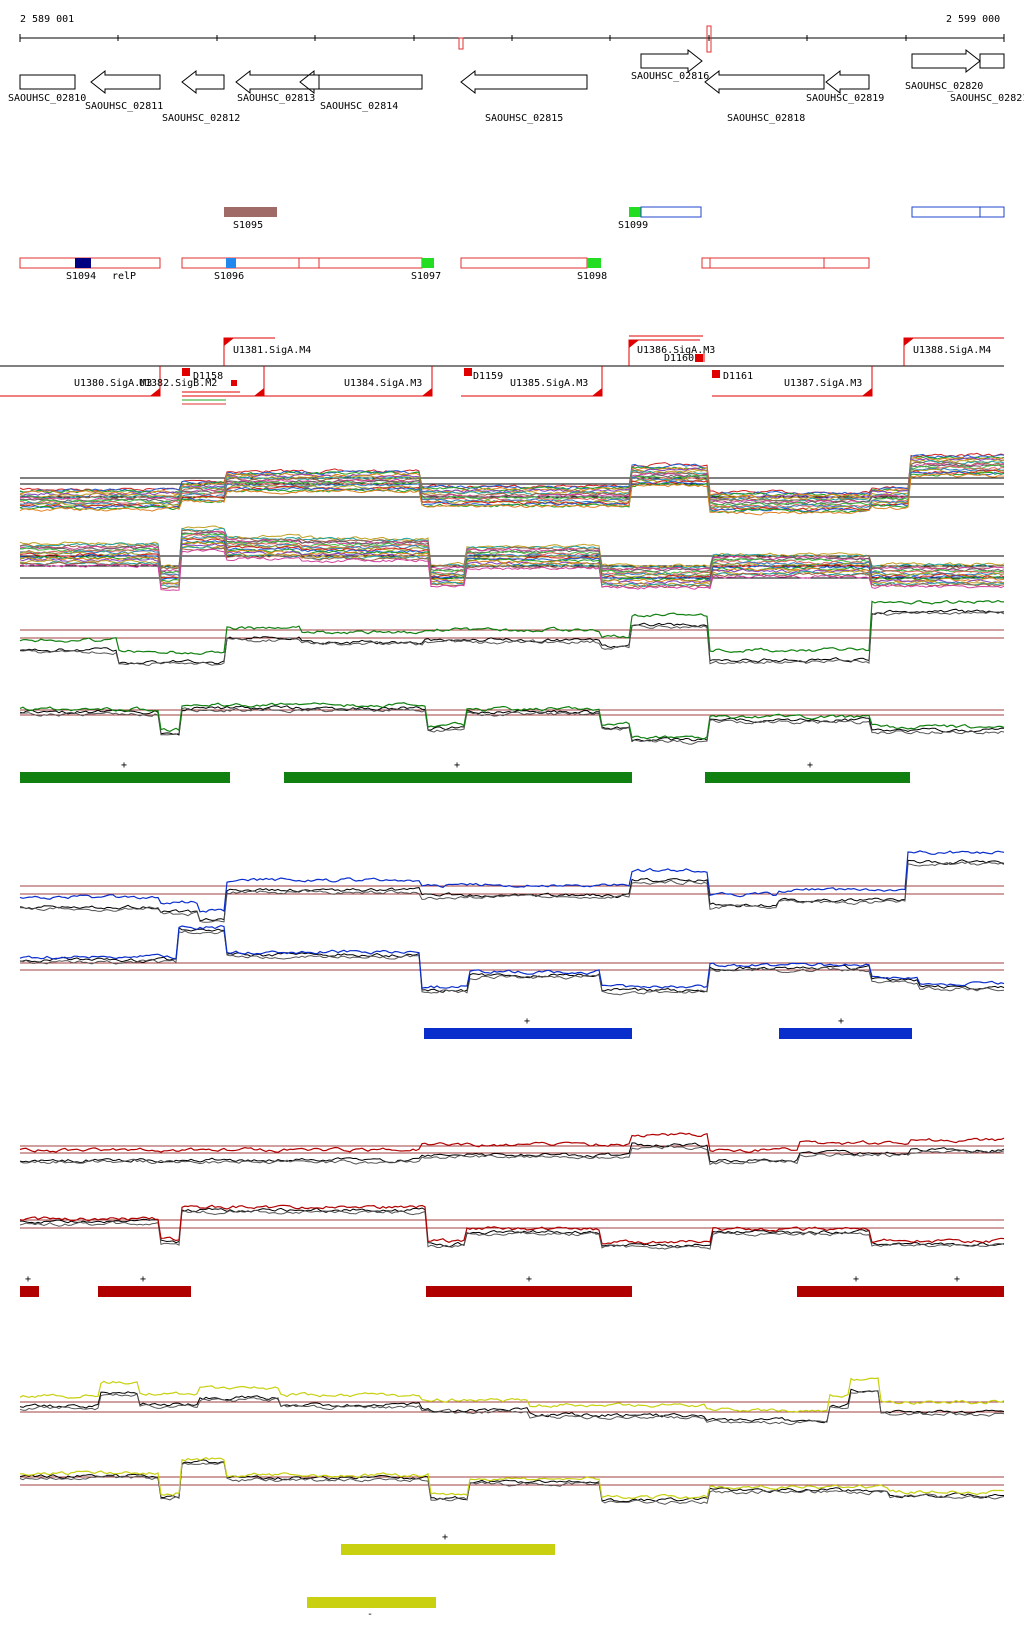  What do you see at coordinates (987, 78) in the screenshot?
I see `gene-arrow: SAOUHSC_02821` at bounding box center [987, 78].